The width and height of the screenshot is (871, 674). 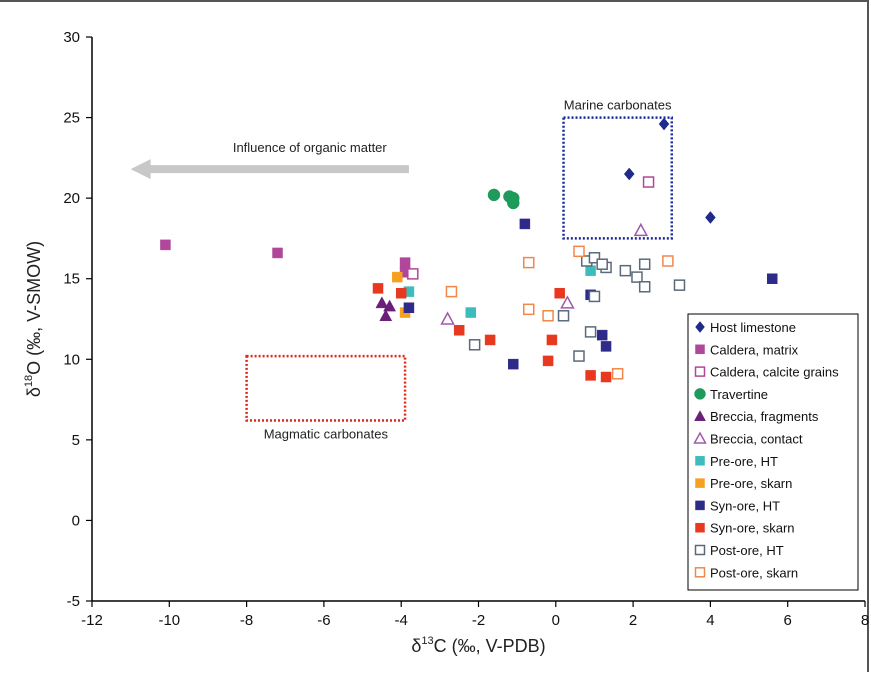 I want to click on x-axis-title: δ13C (‰, V-PDB), so click(x=478, y=645).